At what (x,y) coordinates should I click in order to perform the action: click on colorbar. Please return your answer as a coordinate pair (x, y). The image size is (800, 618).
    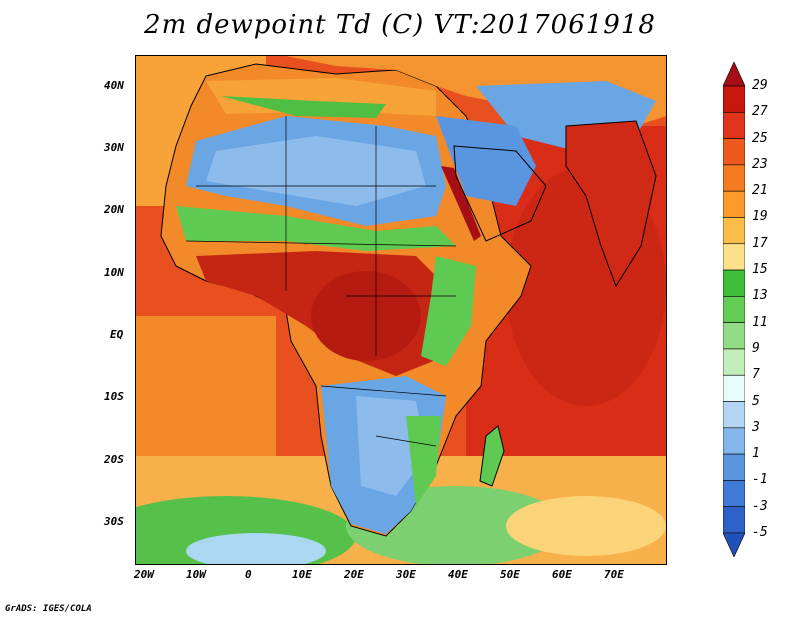
    Looking at the image, I should click on (734, 309).